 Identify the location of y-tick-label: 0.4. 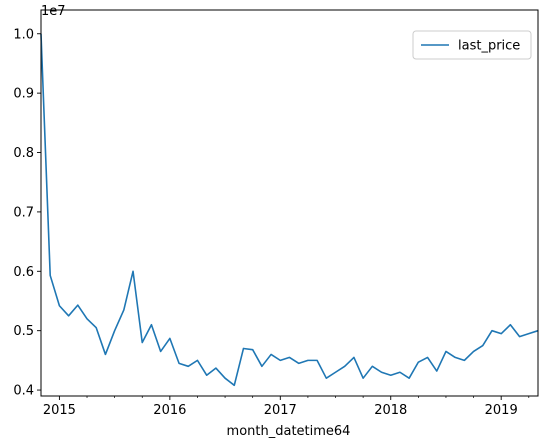
(23, 391).